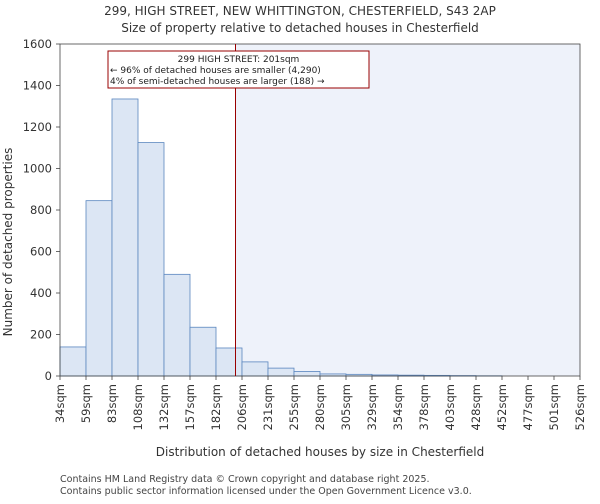  Describe the element at coordinates (229, 362) in the screenshot. I see `bar-182sqm` at that location.